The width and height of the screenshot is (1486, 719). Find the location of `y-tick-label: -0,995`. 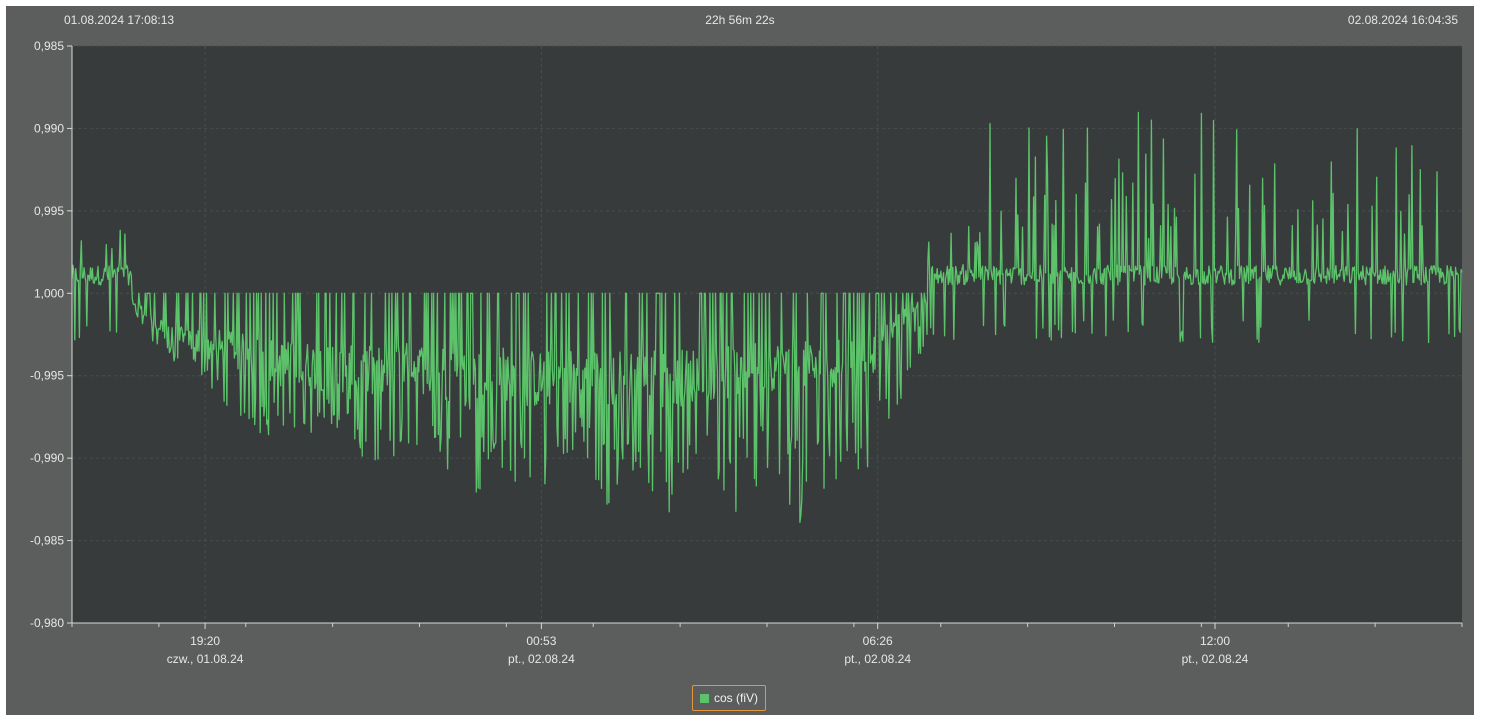

y-tick-label: -0,995 is located at coordinates (47, 376).